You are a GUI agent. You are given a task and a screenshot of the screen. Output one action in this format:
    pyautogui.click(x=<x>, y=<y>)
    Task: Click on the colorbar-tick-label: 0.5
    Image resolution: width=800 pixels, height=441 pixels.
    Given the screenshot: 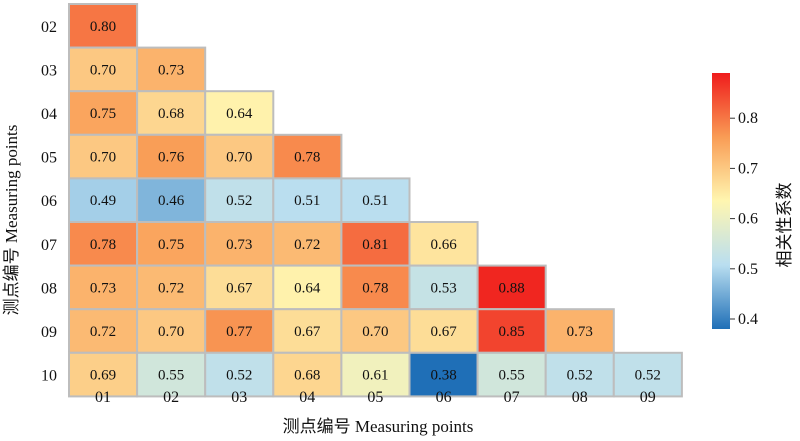 What is the action you would take?
    pyautogui.click(x=748, y=269)
    